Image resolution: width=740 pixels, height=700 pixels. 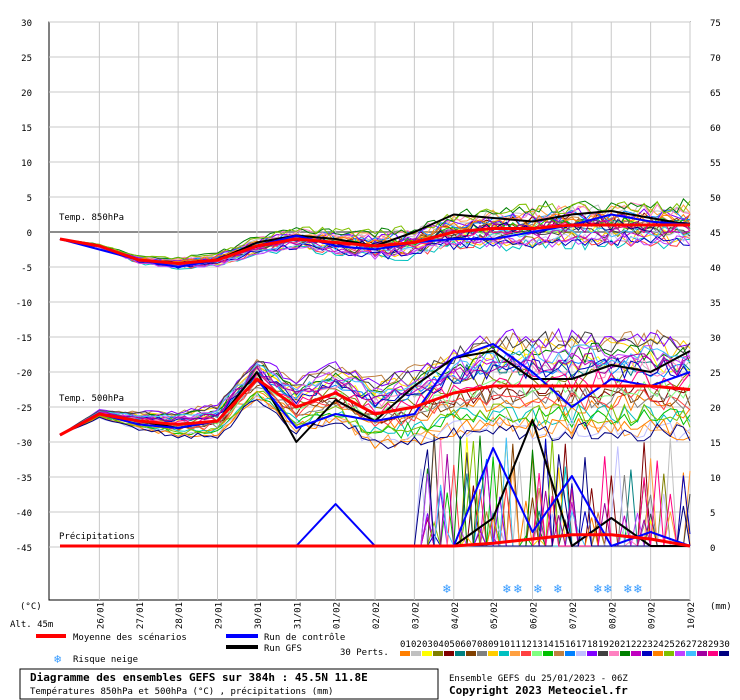 What do you see at coordinates (416, 615) in the screenshot?
I see `x-tick-label: 03/02` at bounding box center [416, 615].